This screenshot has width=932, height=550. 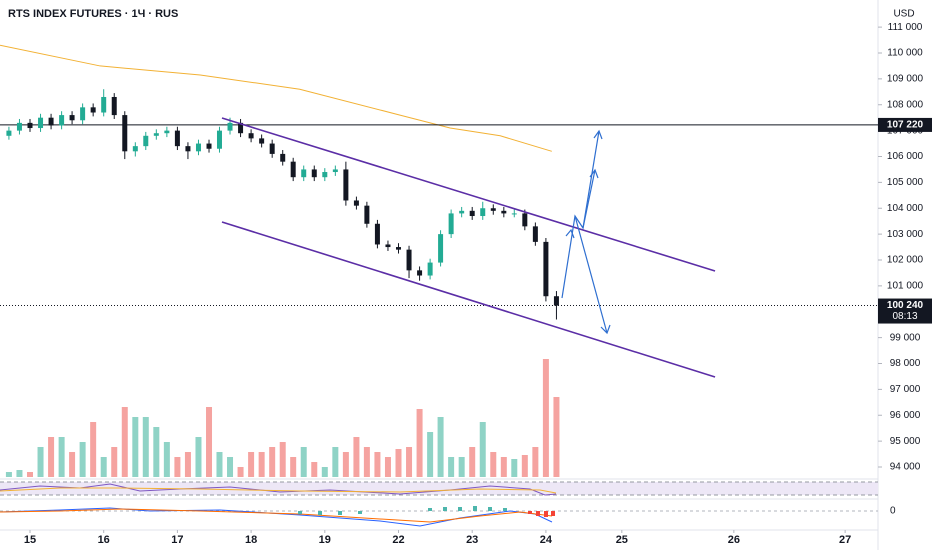 I want to click on x-tick-label: 26, so click(x=734, y=540).